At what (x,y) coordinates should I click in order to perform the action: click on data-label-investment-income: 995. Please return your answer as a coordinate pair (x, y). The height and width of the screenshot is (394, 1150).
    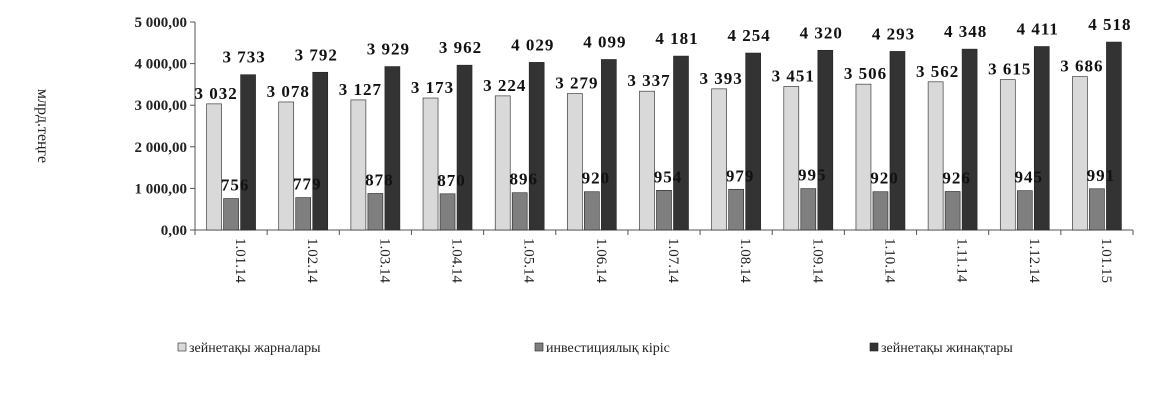
    Looking at the image, I should click on (812, 175).